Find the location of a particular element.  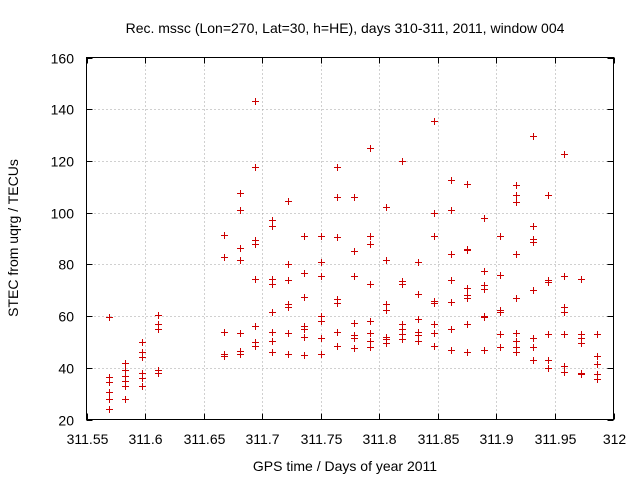

x-tick-label: 311.9 is located at coordinates (497, 439).